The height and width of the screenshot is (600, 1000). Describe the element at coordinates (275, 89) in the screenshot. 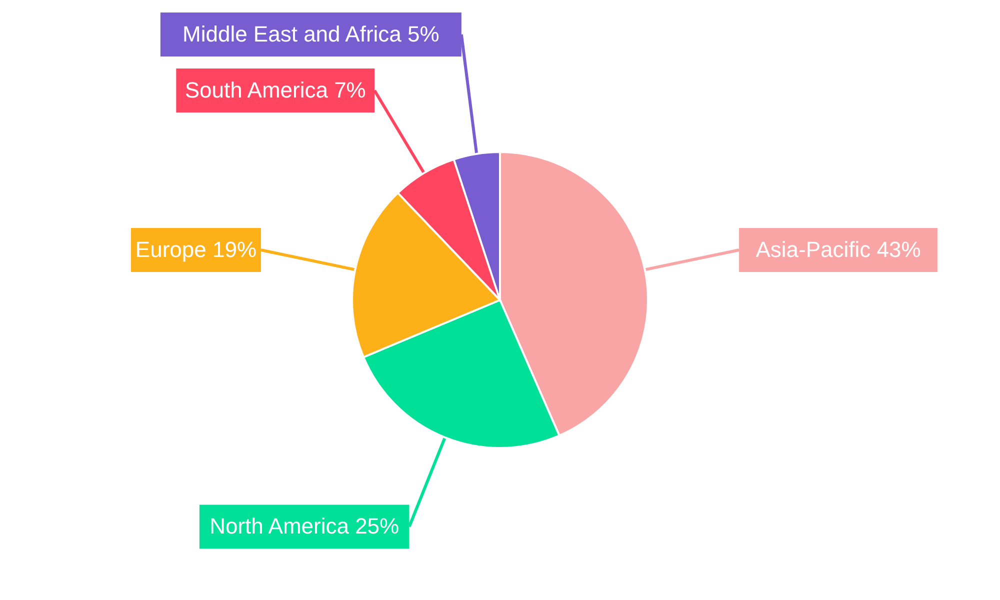

I see `slice-label: South America 7%` at that location.